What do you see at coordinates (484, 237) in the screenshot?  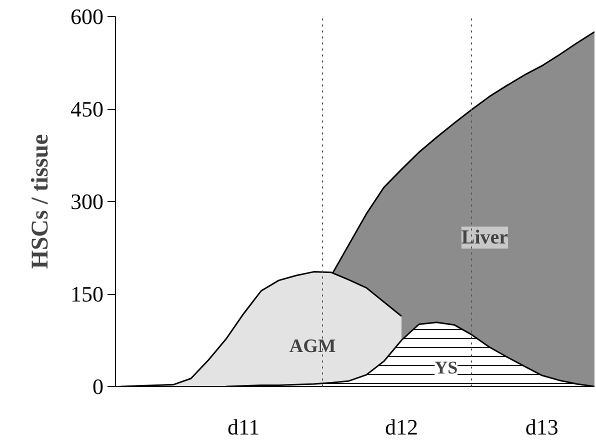 I see `series-label: Liver` at bounding box center [484, 237].